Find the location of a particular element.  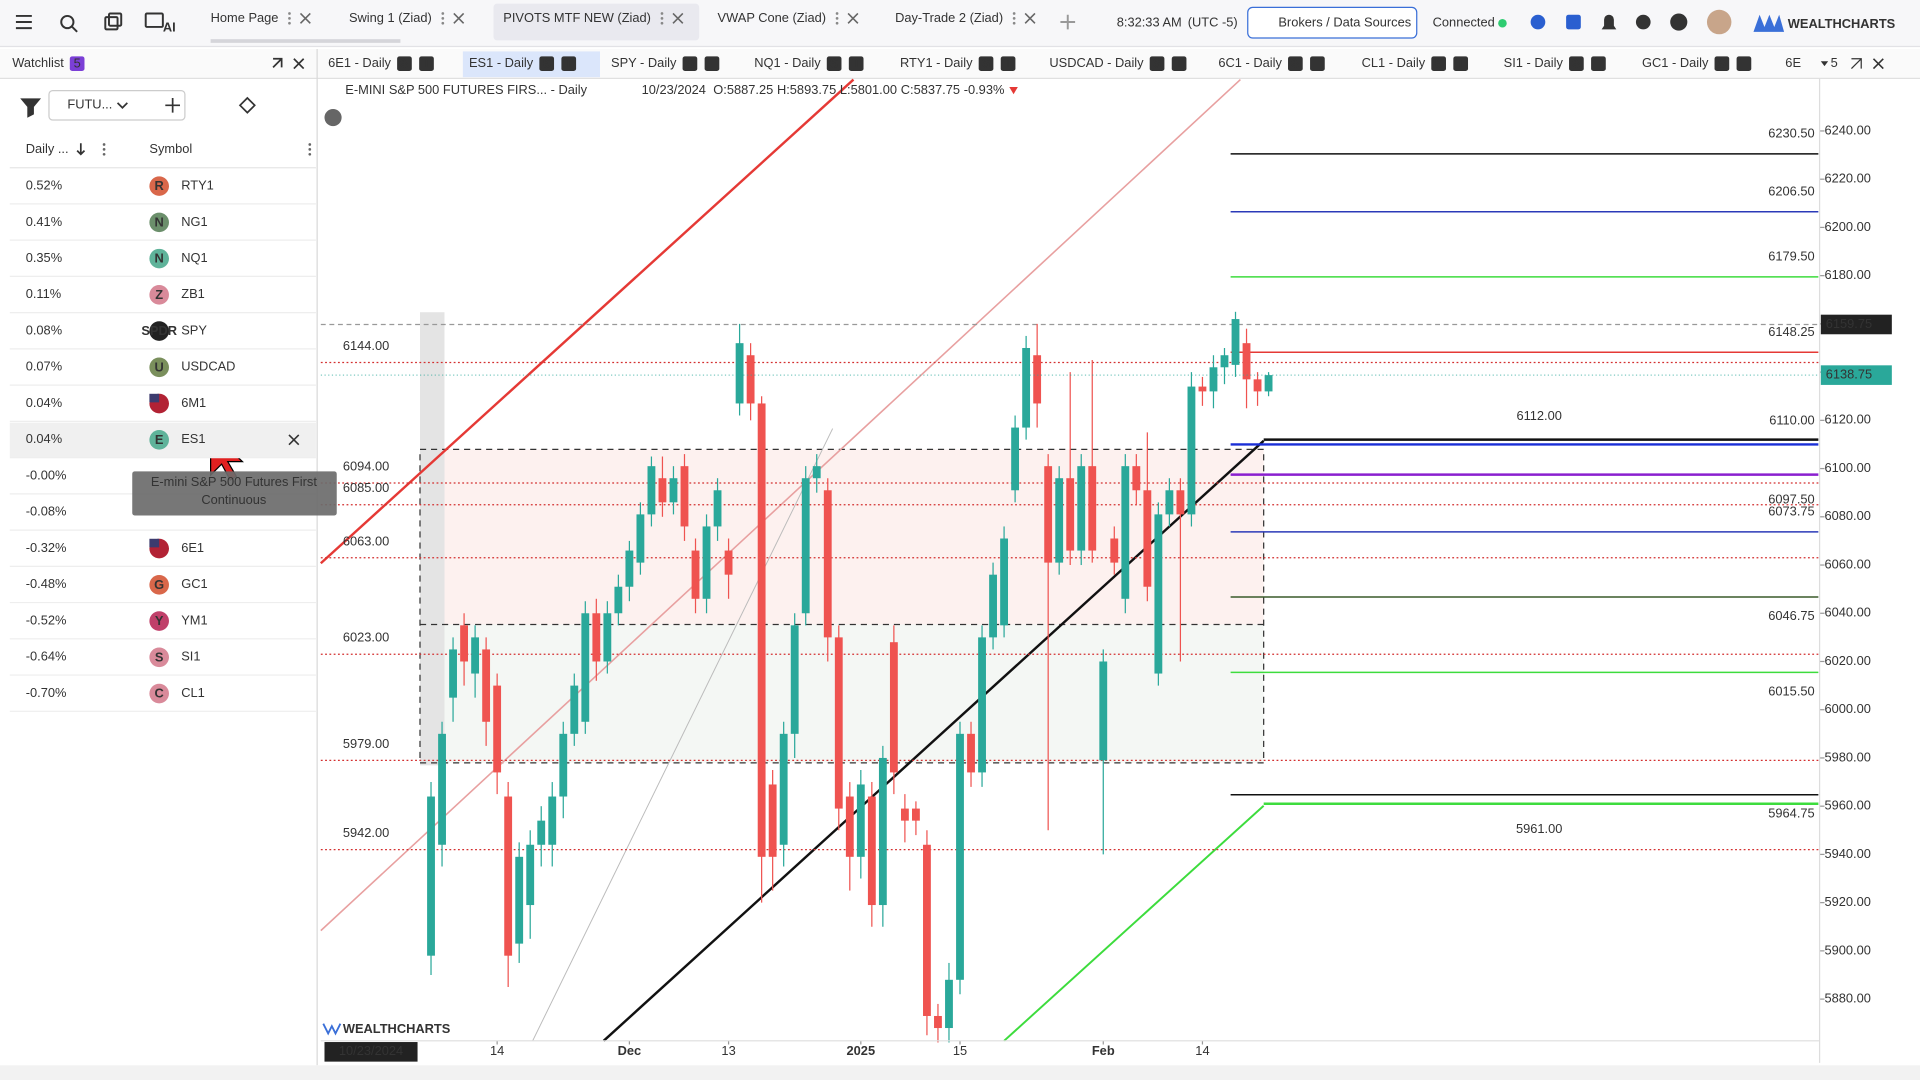

sort-arrow is located at coordinates (81, 149).